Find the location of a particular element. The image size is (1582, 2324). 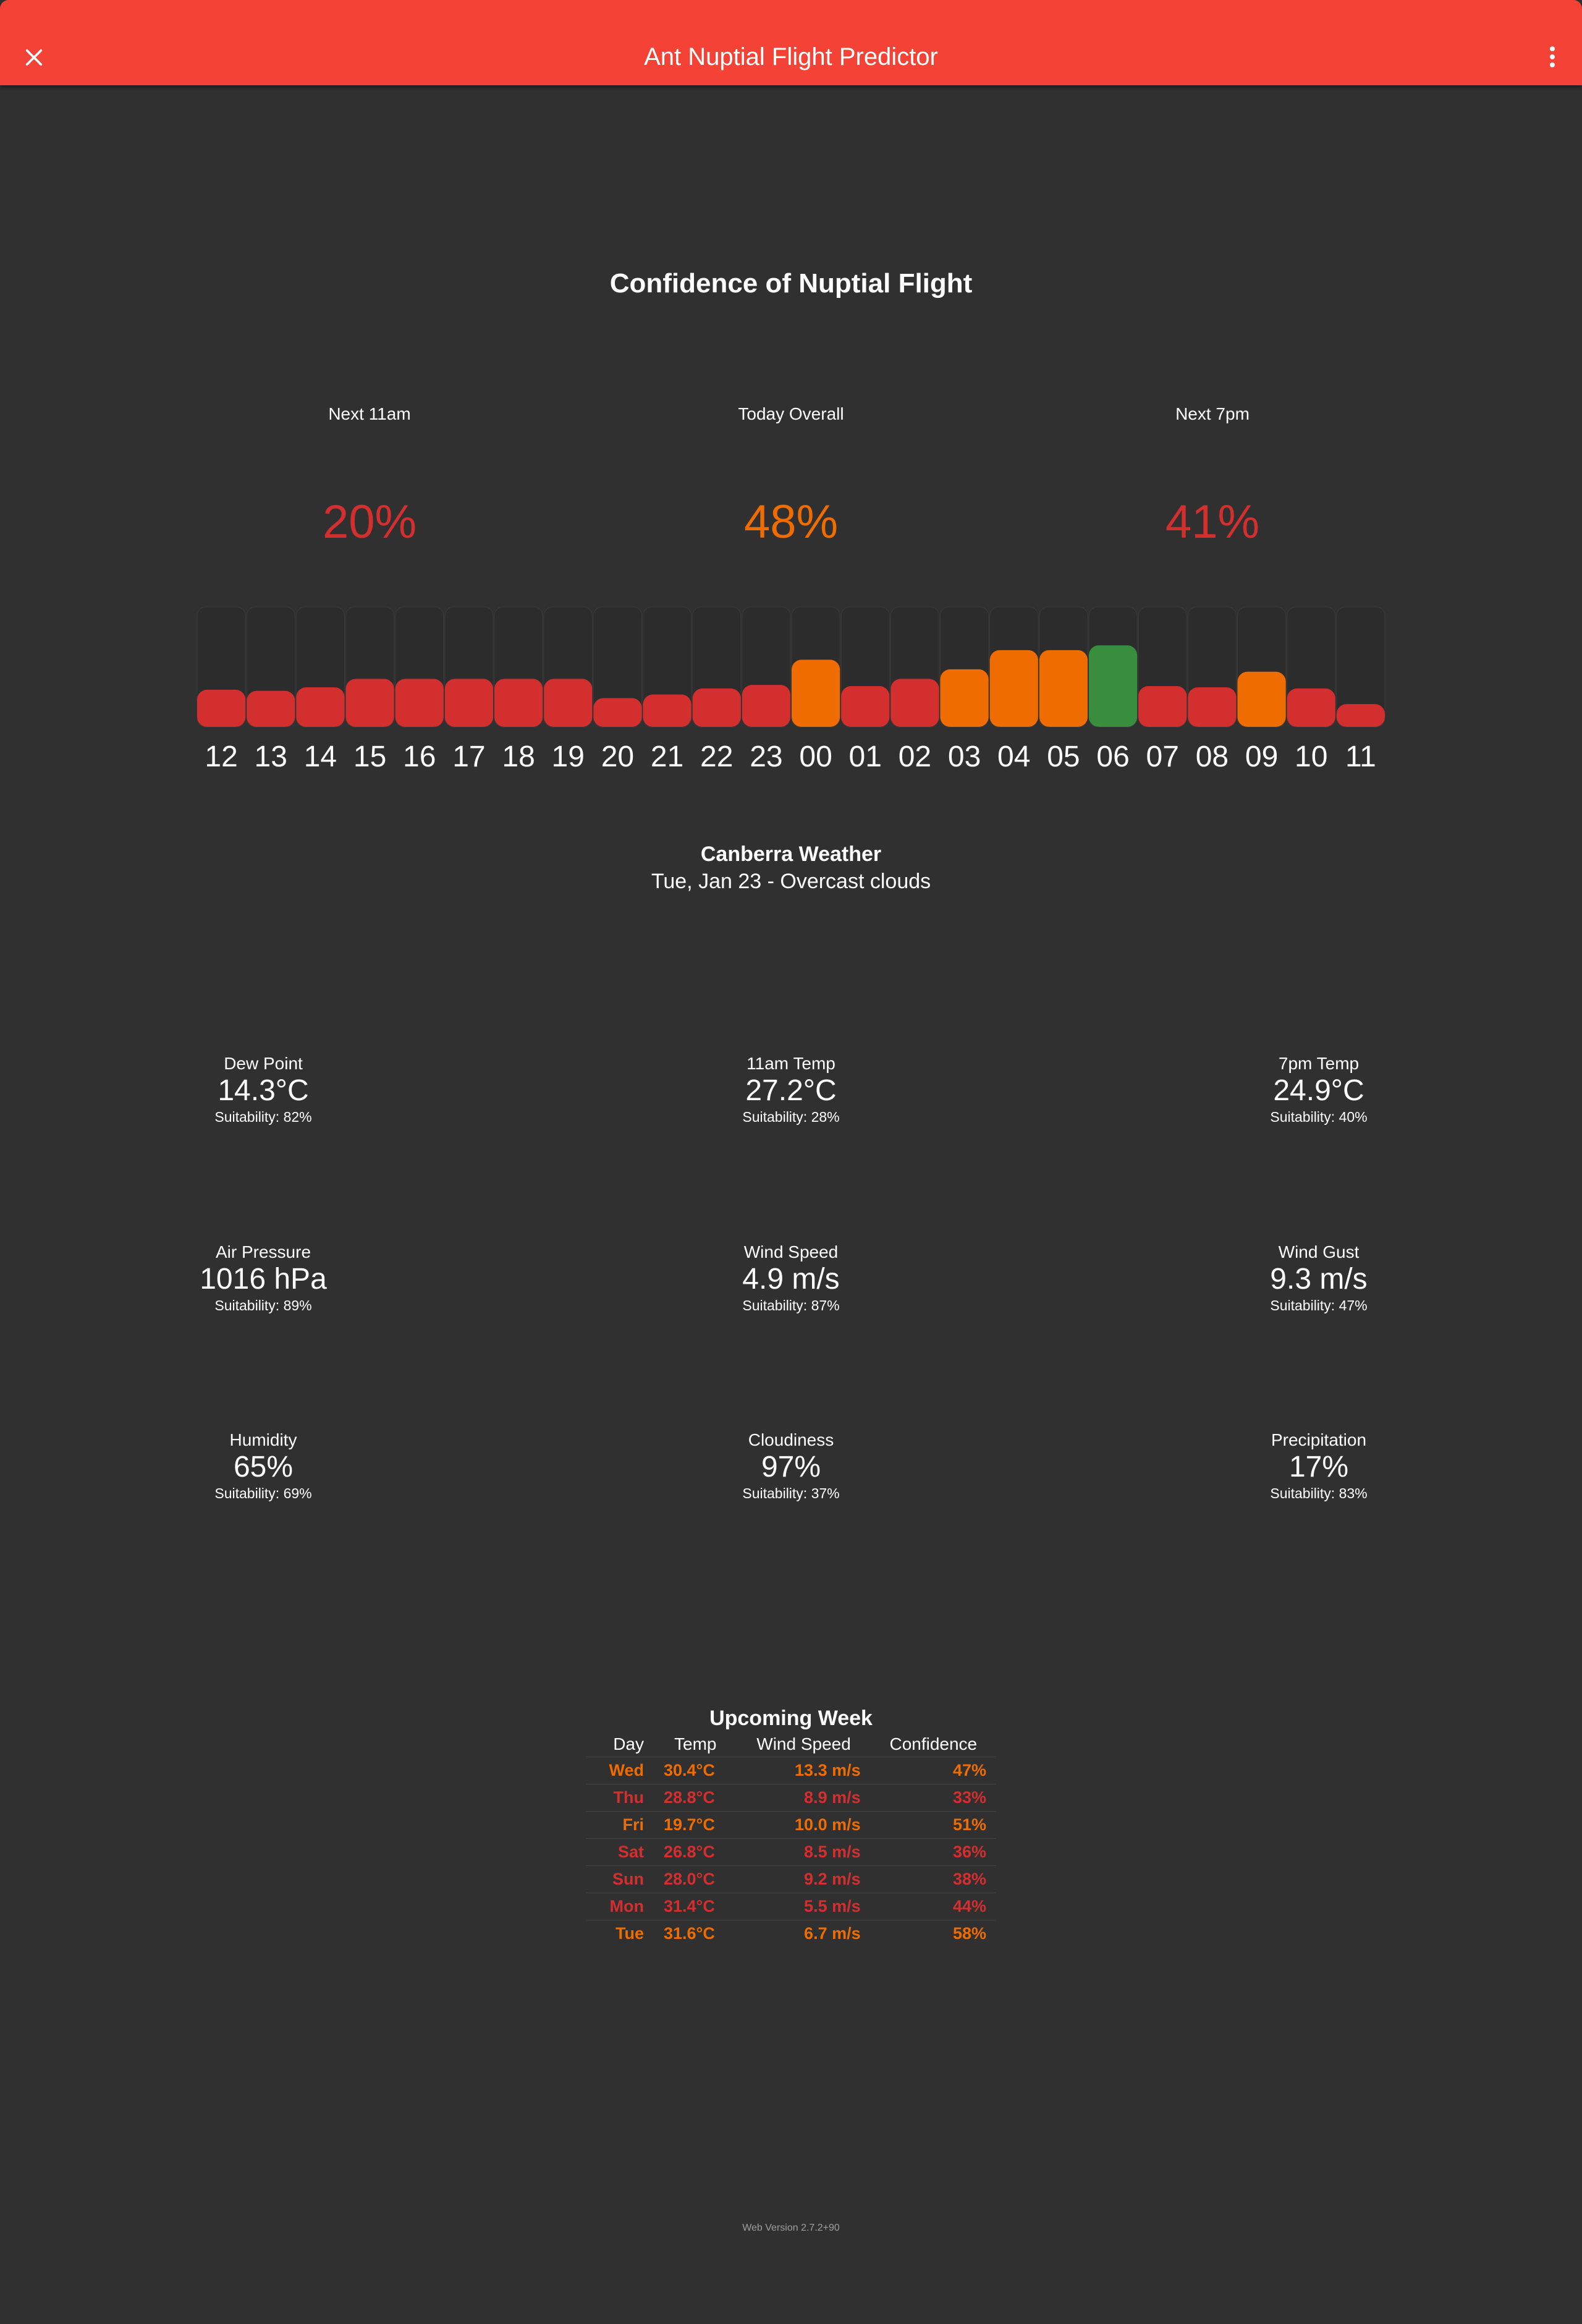

metric-value: 9.3 m/s is located at coordinates (1319, 1279).